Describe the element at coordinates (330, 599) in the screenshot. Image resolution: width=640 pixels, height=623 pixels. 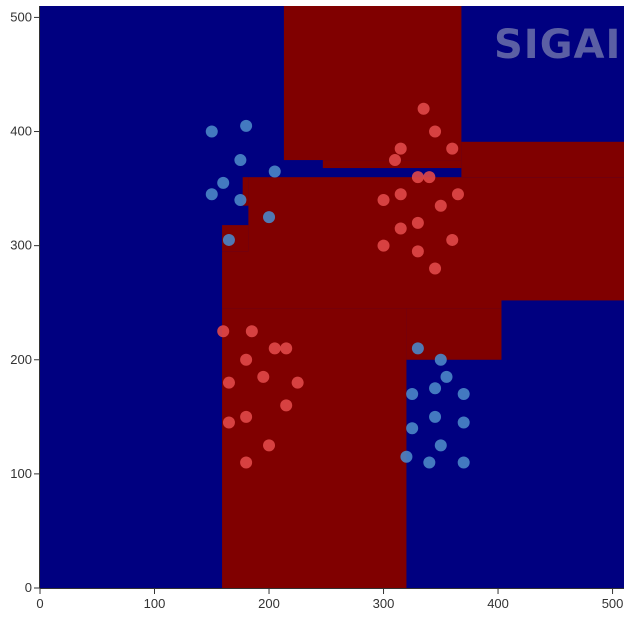
I see `x-axis: 0 100 200 300 400 500` at that location.